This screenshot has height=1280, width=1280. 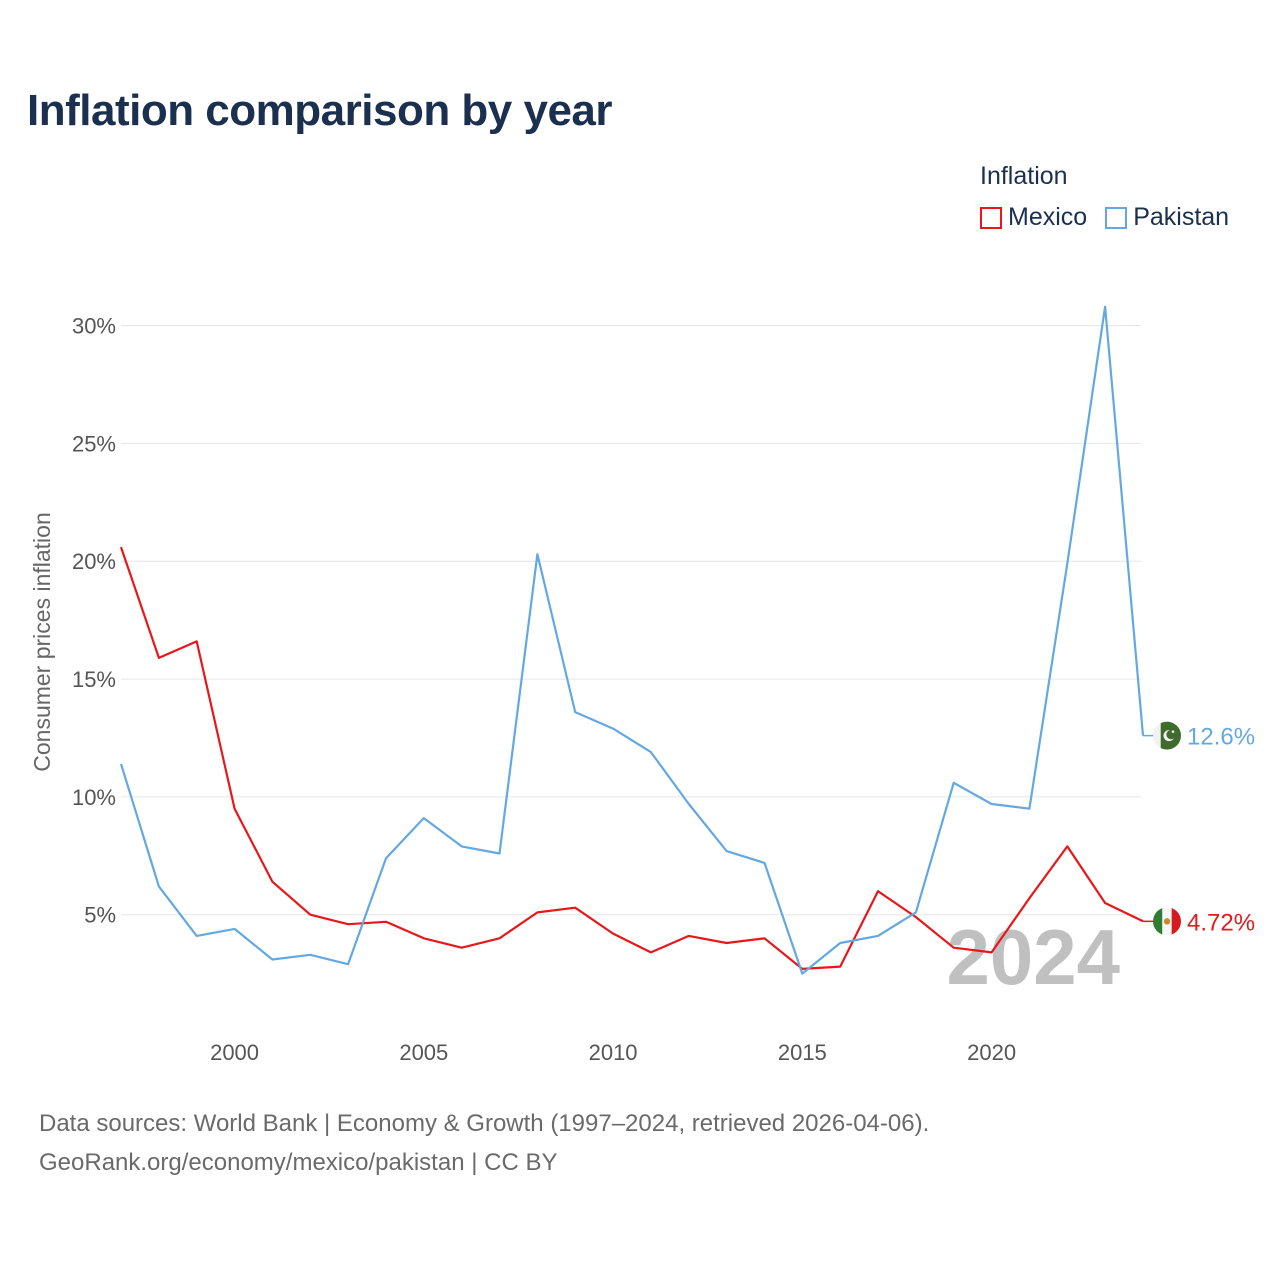 I want to click on end-value-label-pakistan: 12.6%, so click(x=1221, y=737).